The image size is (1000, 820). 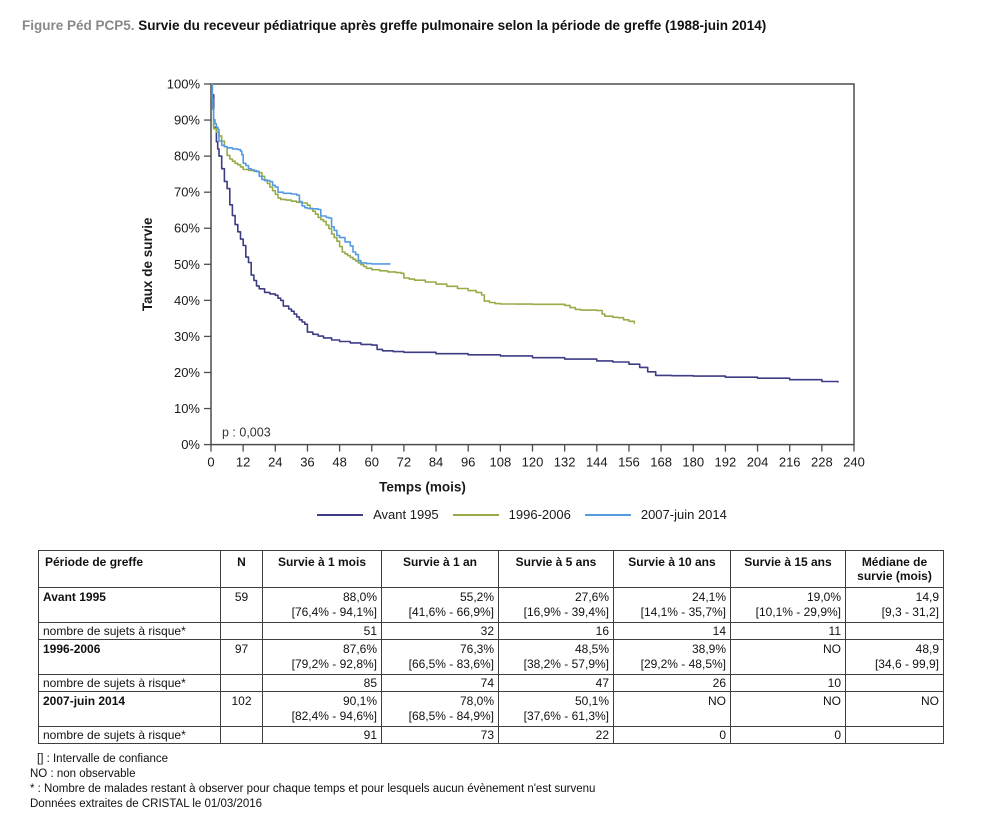 I want to click on confidence-interval: [29,2% - 48,5%], so click(x=683, y=664).